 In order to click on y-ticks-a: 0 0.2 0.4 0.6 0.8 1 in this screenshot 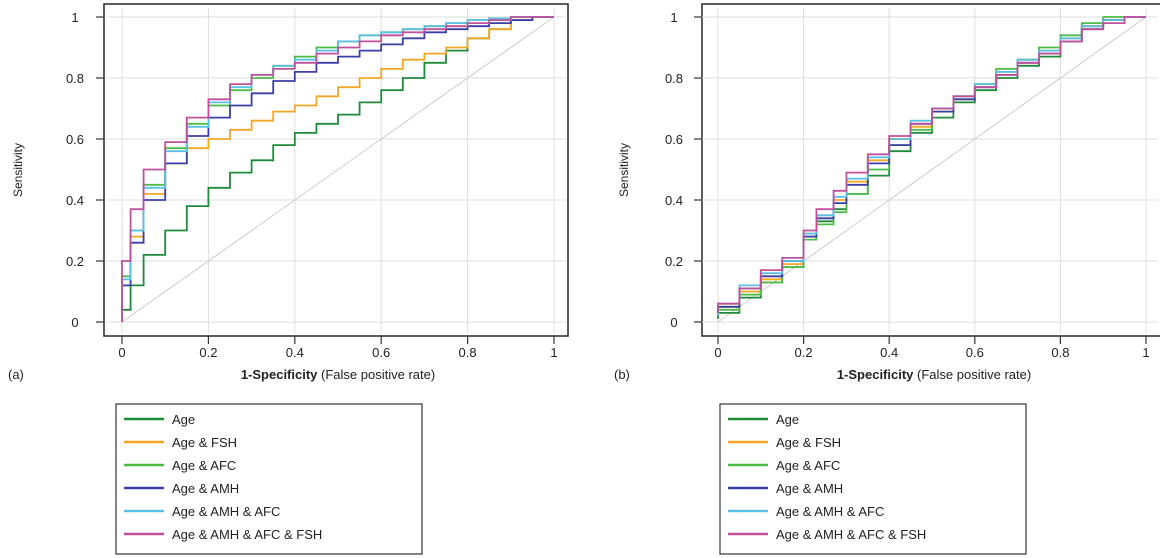, I will do `click(85, 170)`.